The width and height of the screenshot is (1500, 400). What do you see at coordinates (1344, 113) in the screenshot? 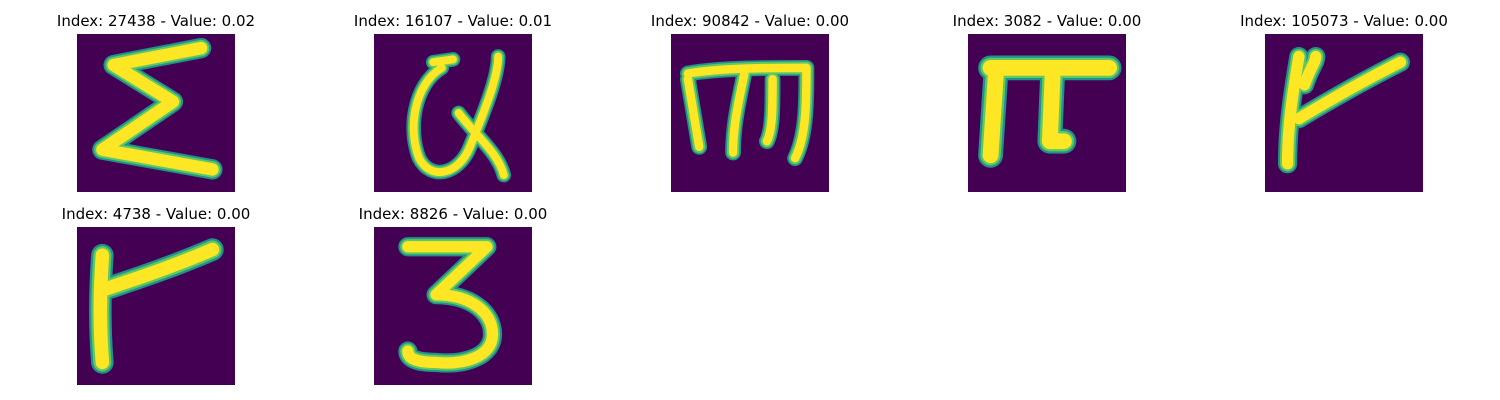
I see `glyph-image-y` at bounding box center [1344, 113].